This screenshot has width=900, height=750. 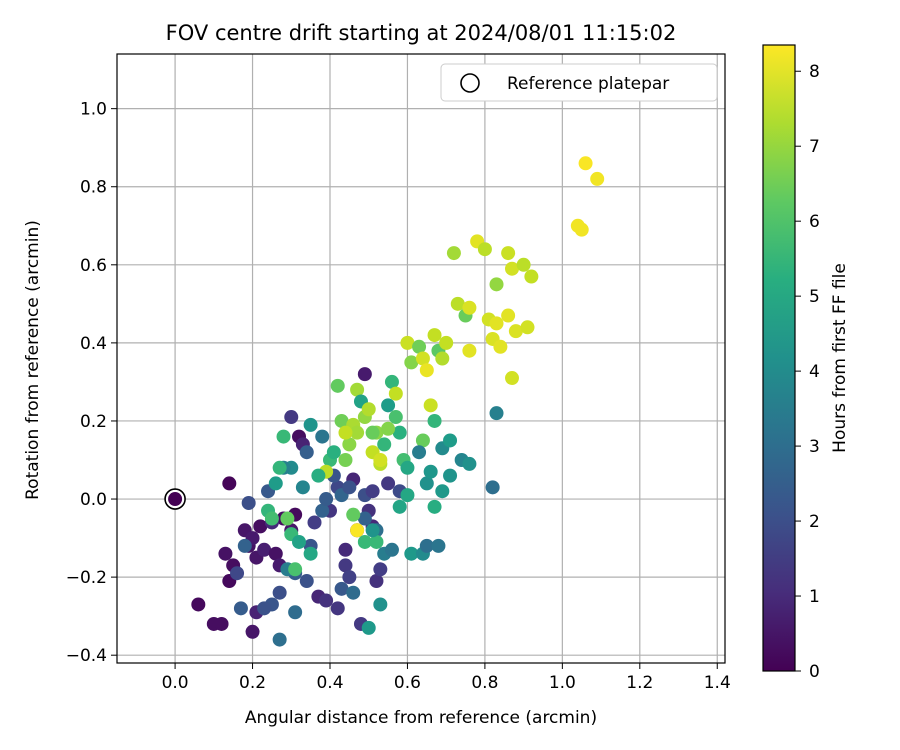 What do you see at coordinates (252, 683) in the screenshot?
I see `x-tick-label: 0.2` at bounding box center [252, 683].